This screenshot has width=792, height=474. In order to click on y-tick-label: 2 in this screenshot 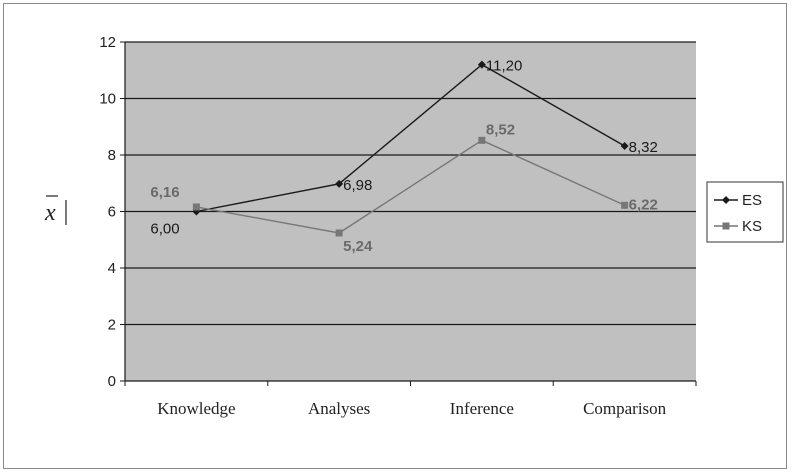, I will do `click(112, 325)`.